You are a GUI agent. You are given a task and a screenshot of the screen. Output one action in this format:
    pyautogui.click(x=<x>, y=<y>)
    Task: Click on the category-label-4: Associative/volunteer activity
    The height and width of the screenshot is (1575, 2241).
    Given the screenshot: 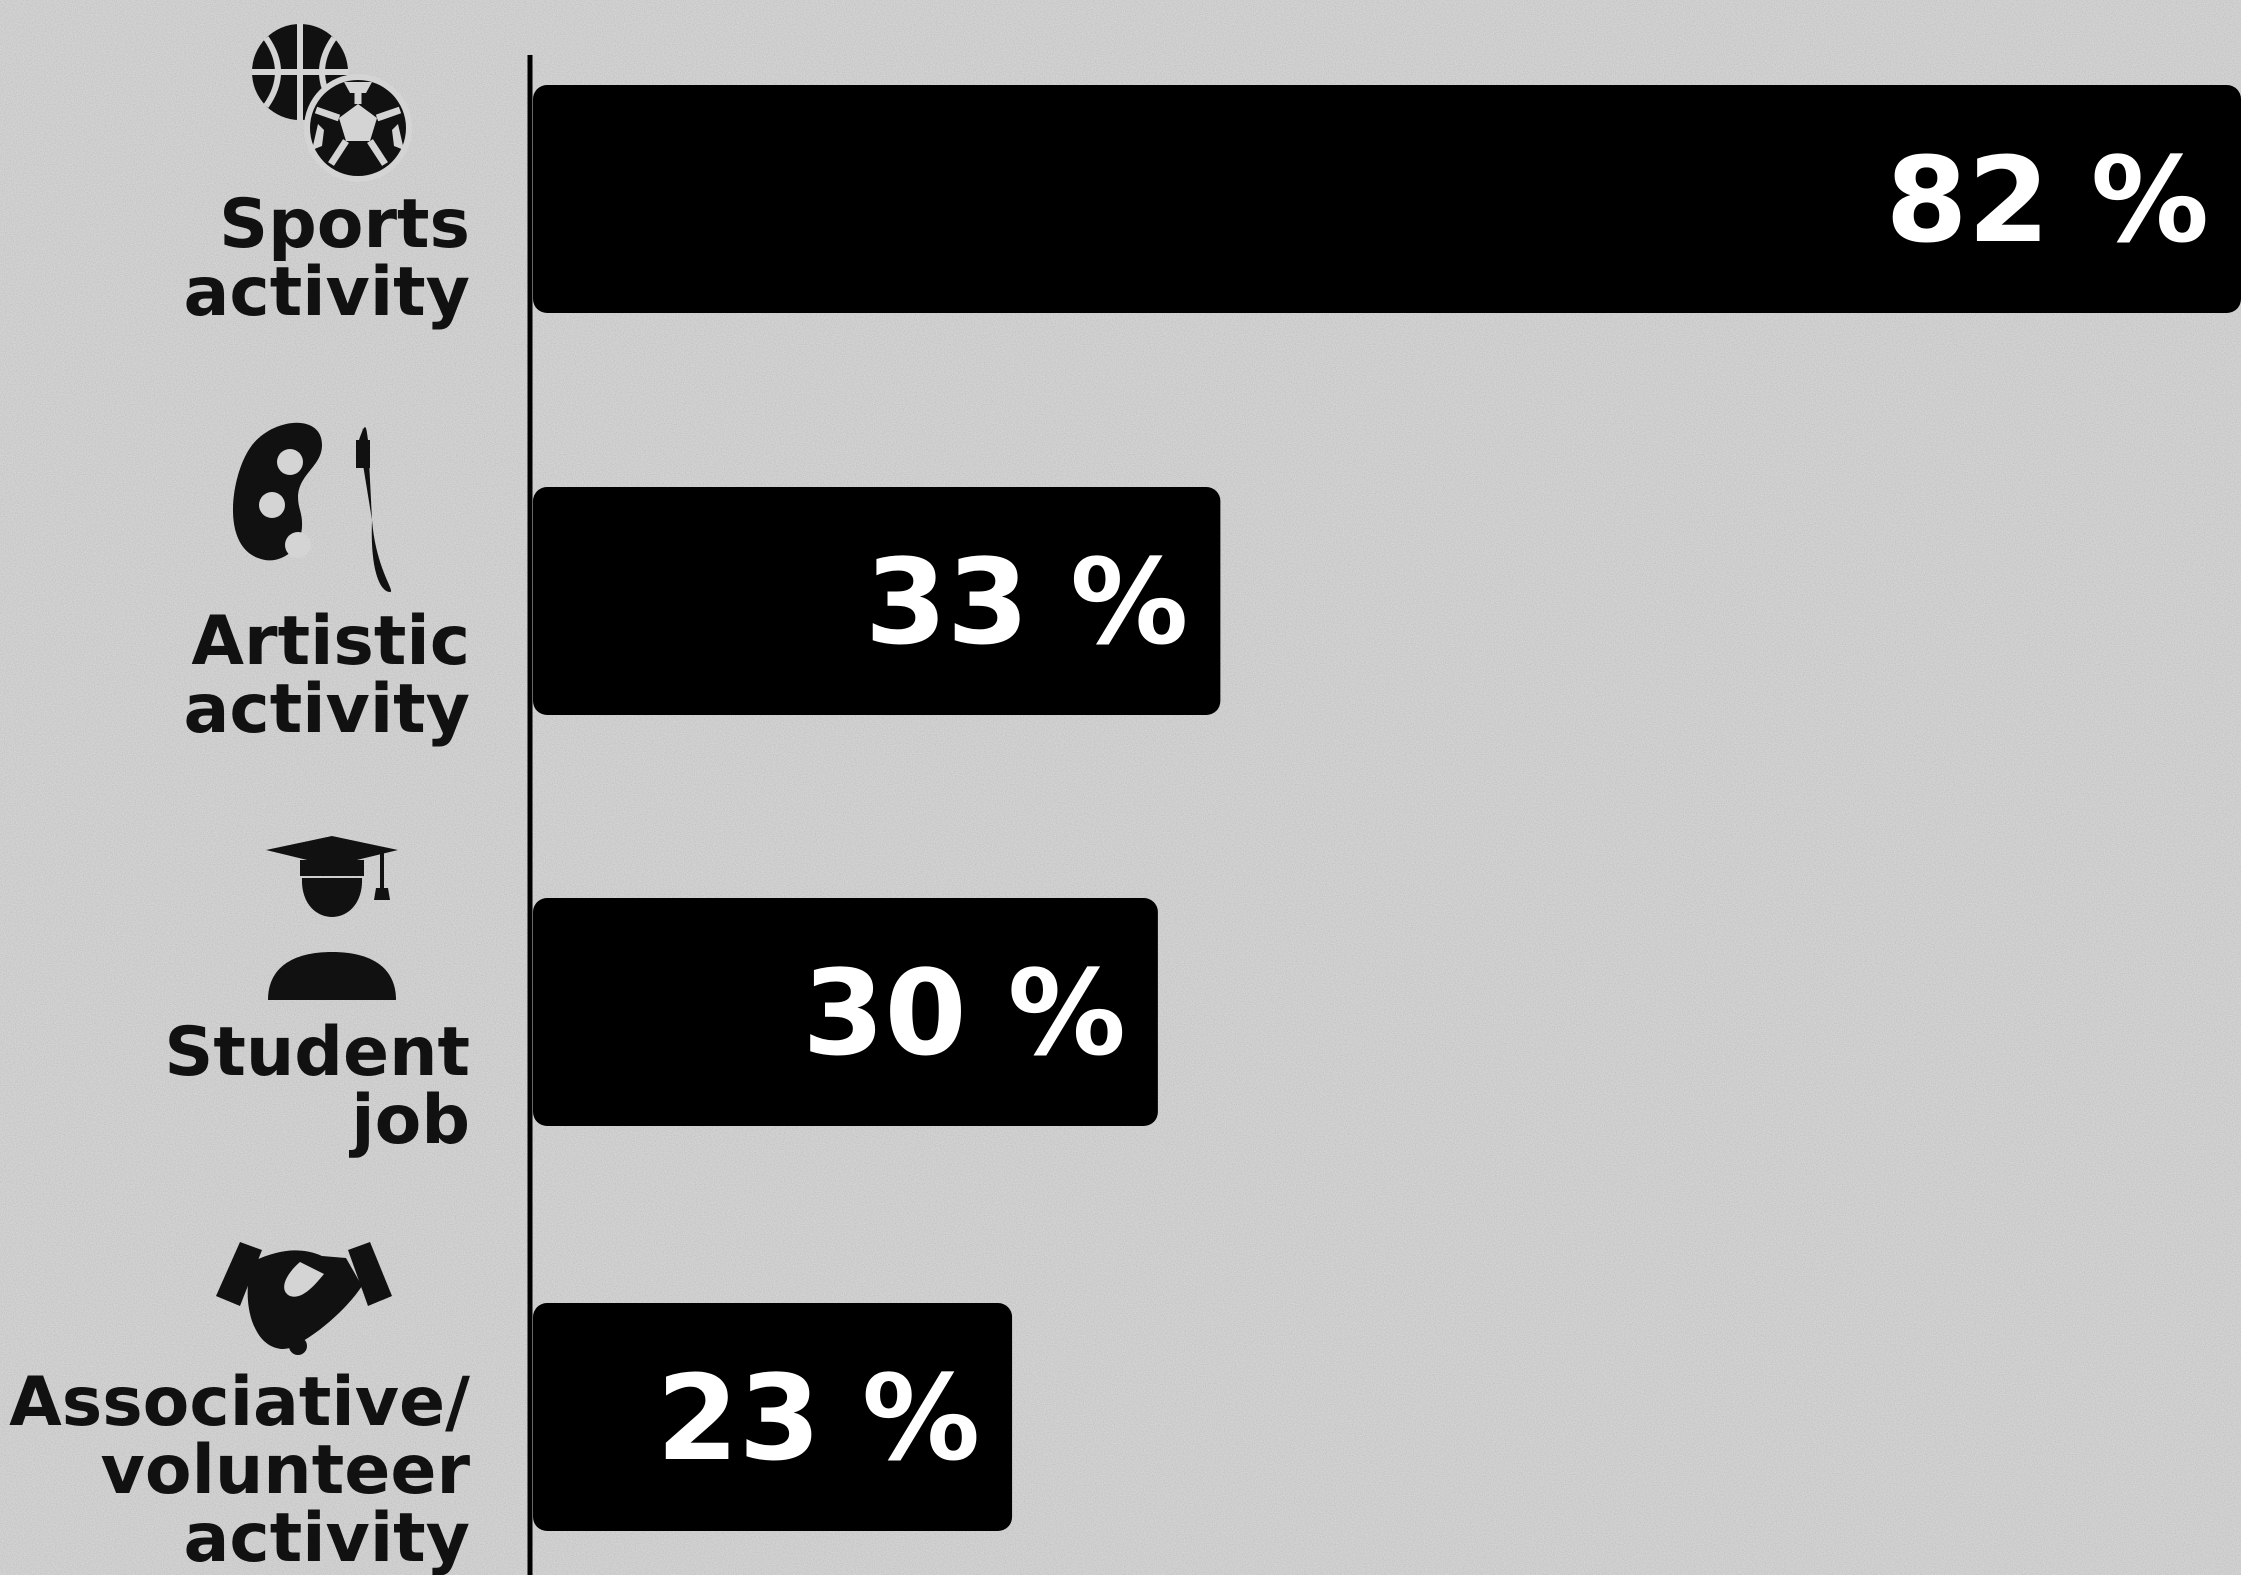 What is the action you would take?
    pyautogui.click(x=239, y=1469)
    